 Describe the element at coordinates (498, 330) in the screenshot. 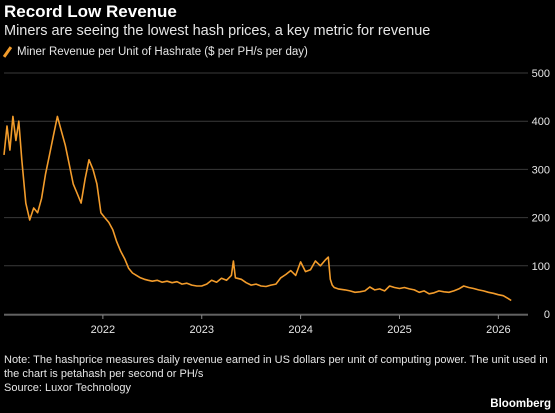

I see `x-tick-label-2026: 2026` at that location.